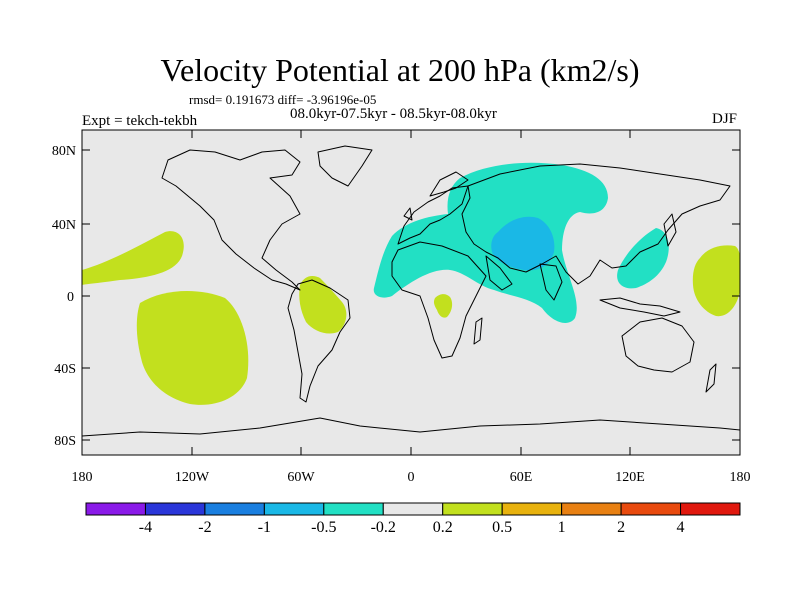 This screenshot has width=800, height=600. Describe the element at coordinates (408, 214) in the screenshot. I see `coast-uk` at that location.